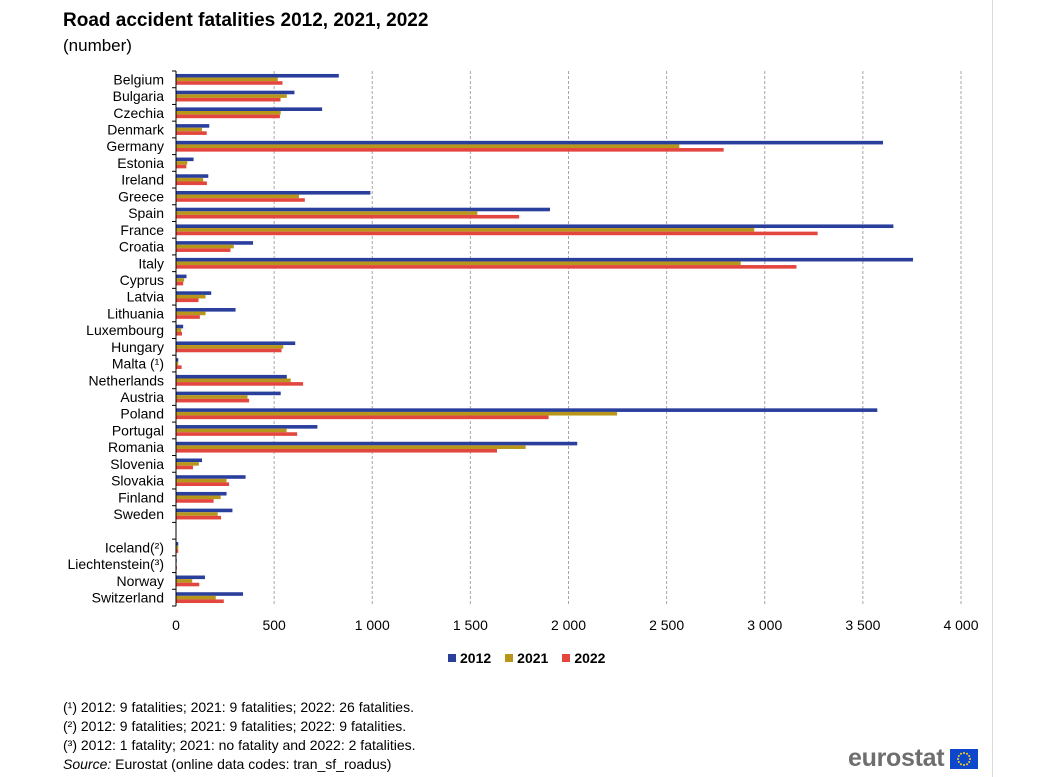  Describe the element at coordinates (116, 564) in the screenshot. I see `category-label: Liechtenstein(³)` at that location.